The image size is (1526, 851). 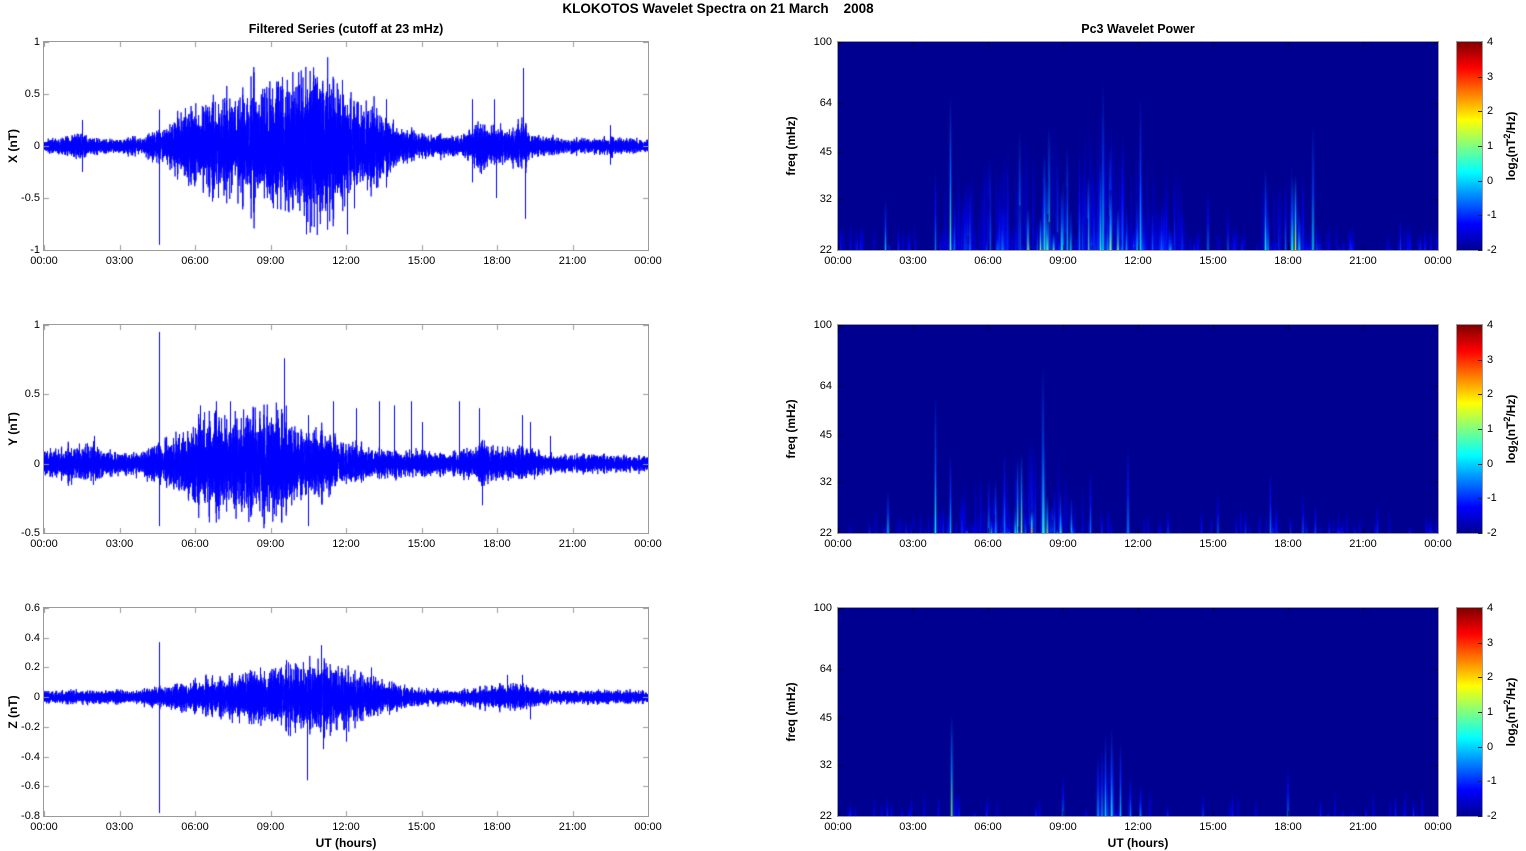 What do you see at coordinates (346, 712) in the screenshot?
I see `z-filtered-panel` at bounding box center [346, 712].